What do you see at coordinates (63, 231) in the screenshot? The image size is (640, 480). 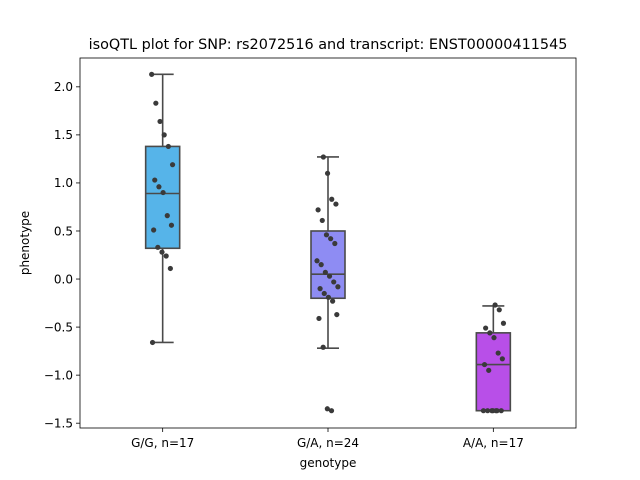 I see `y-tick-label: 0.5` at bounding box center [63, 231].